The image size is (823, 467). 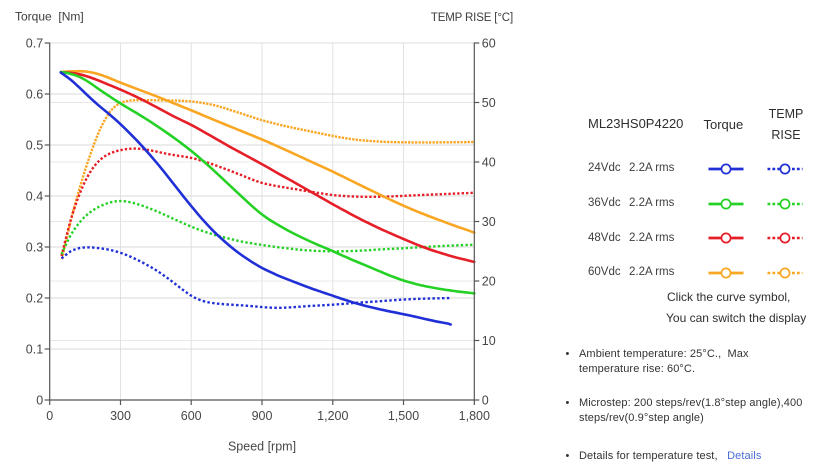 I want to click on svg-text: 30, so click(x=489, y=222).